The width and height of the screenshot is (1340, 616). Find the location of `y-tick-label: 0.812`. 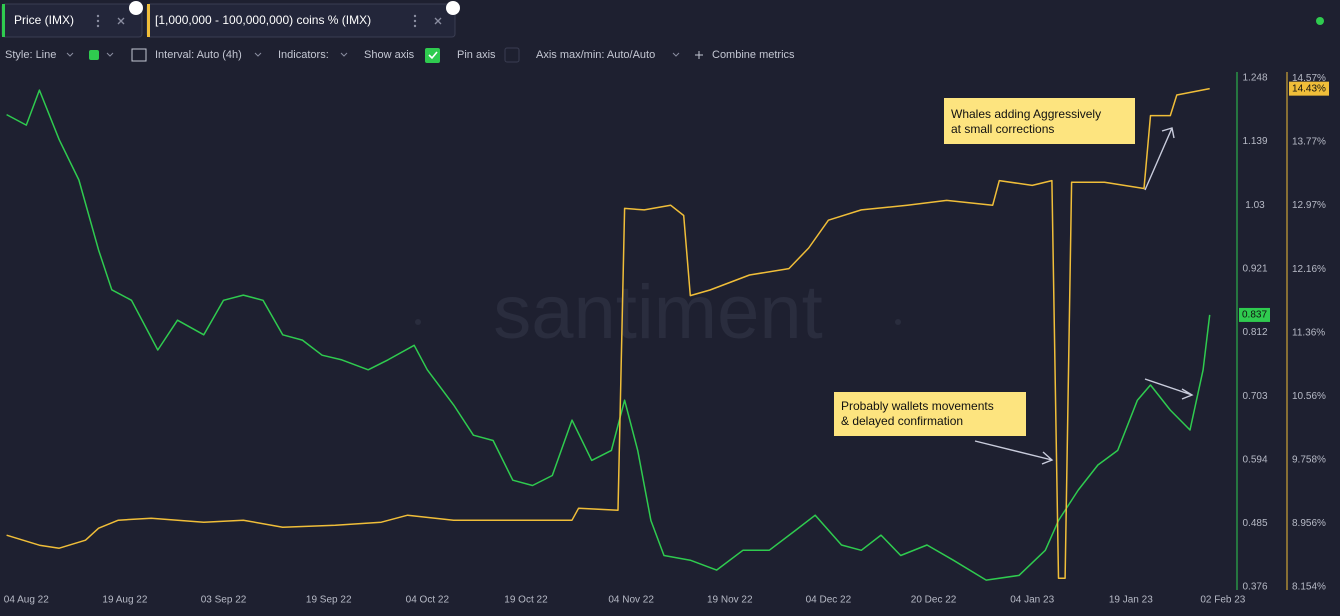

y-tick-label: 0.812 is located at coordinates (1254, 332).